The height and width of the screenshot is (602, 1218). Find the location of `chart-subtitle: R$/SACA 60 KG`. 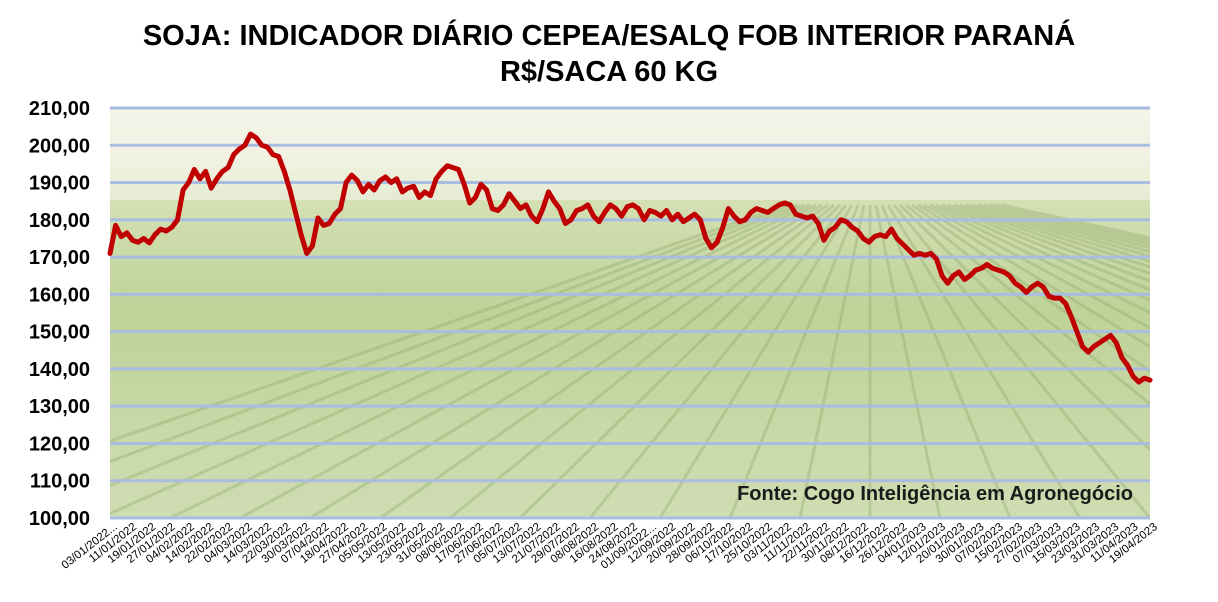

chart-subtitle: R$/SACA 60 KG is located at coordinates (609, 72).